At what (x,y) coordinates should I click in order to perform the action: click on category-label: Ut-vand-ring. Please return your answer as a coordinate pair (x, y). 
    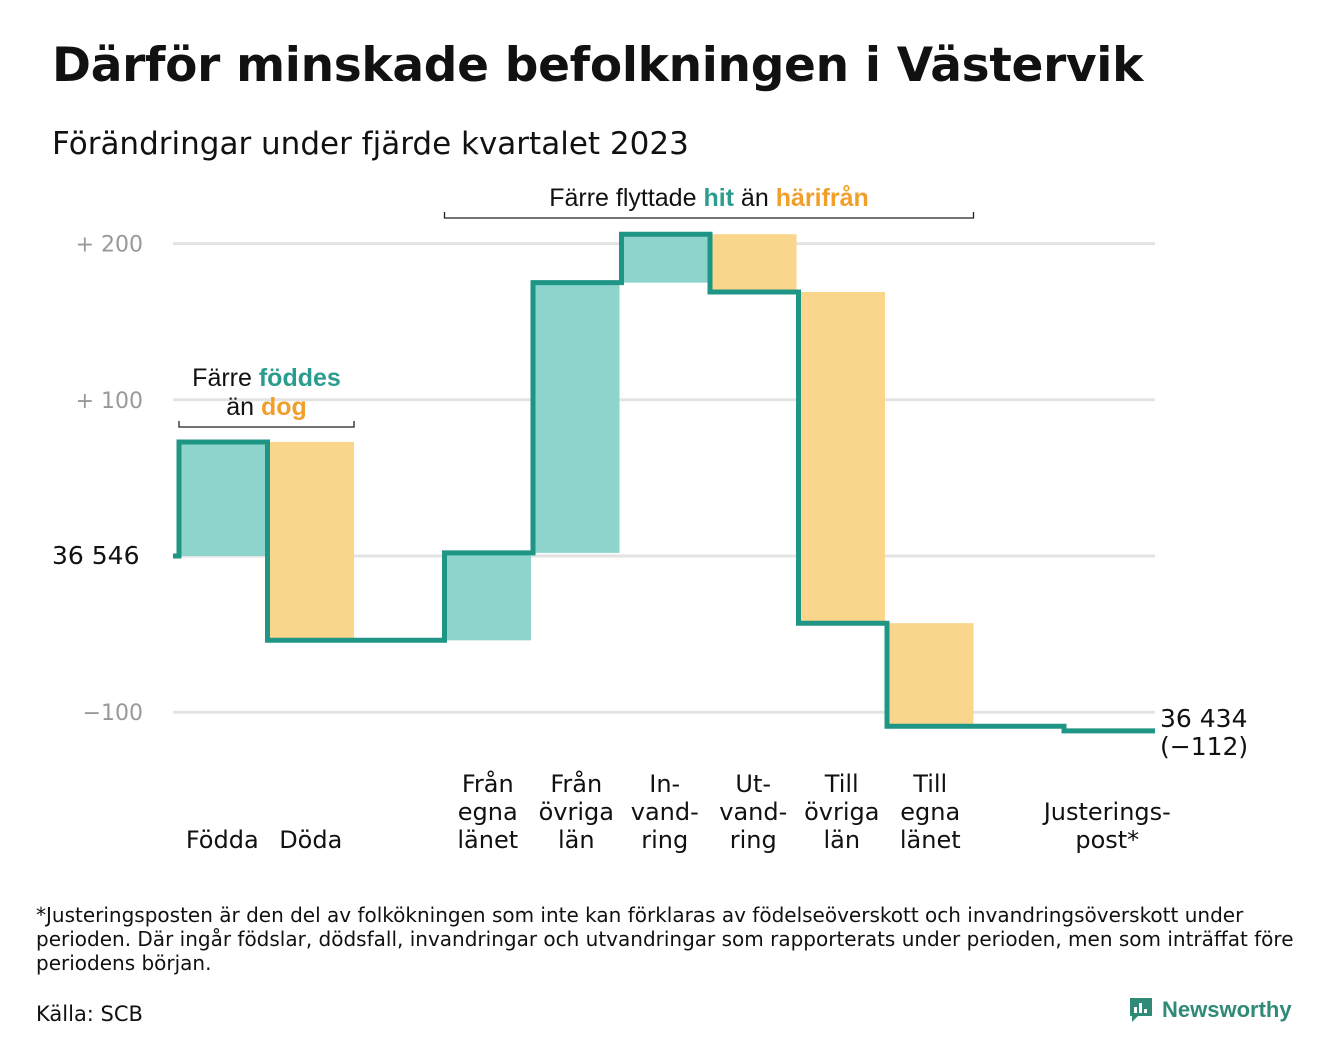
    Looking at the image, I should click on (753, 812).